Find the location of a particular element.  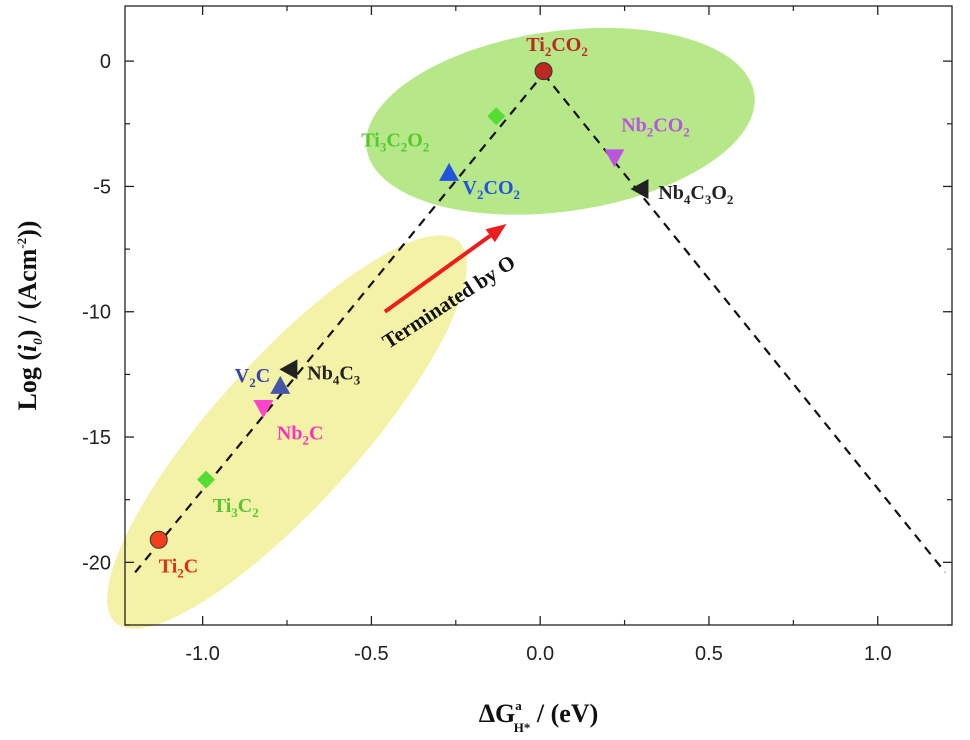

x-tick-label: -0.5 is located at coordinates (371, 654).